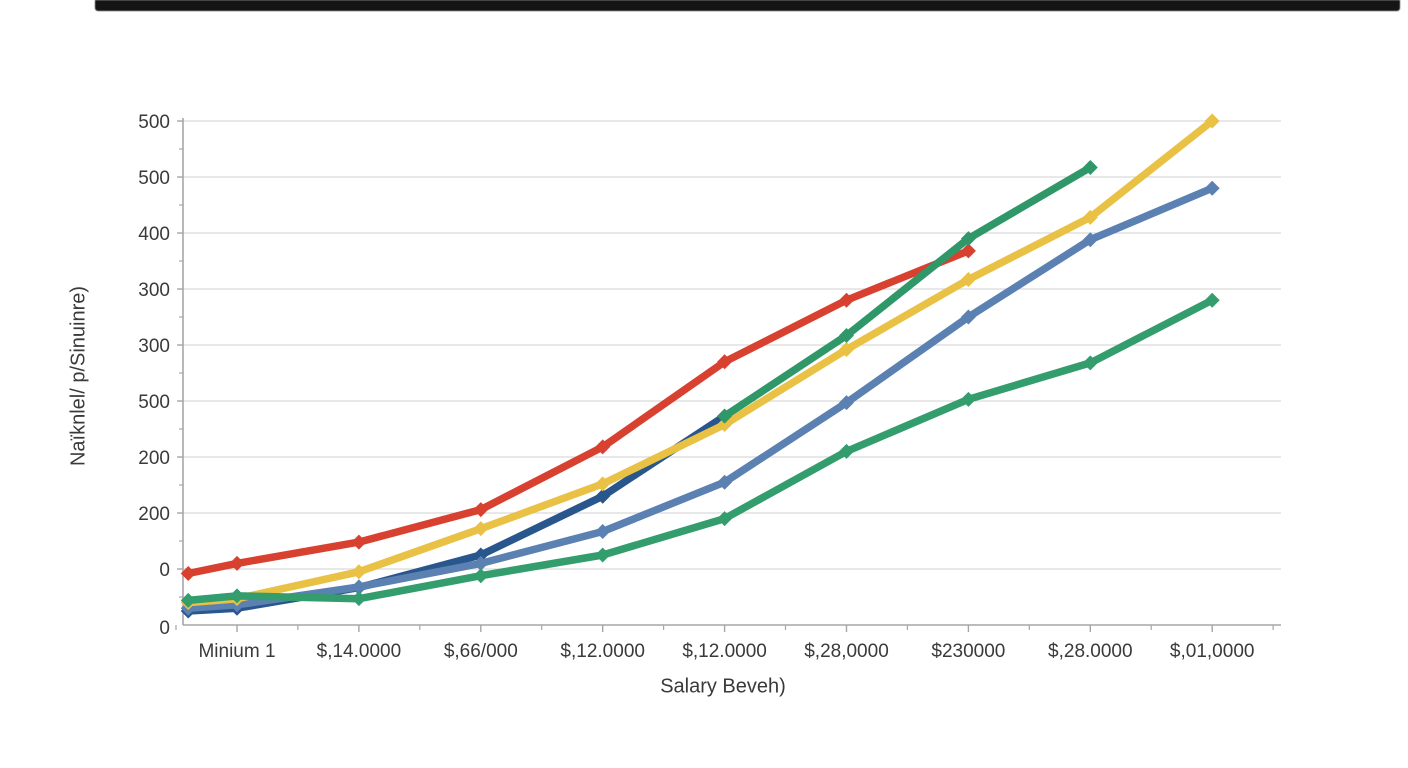 This screenshot has height=768, width=1408. Describe the element at coordinates (968, 651) in the screenshot. I see `x-tick-label: $230000` at that location.